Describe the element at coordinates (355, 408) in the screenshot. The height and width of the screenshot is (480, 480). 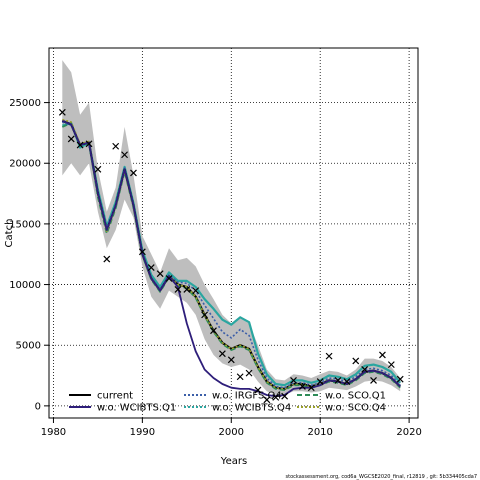
I see `legend-label: w.o. SCO.Q4` at that location.